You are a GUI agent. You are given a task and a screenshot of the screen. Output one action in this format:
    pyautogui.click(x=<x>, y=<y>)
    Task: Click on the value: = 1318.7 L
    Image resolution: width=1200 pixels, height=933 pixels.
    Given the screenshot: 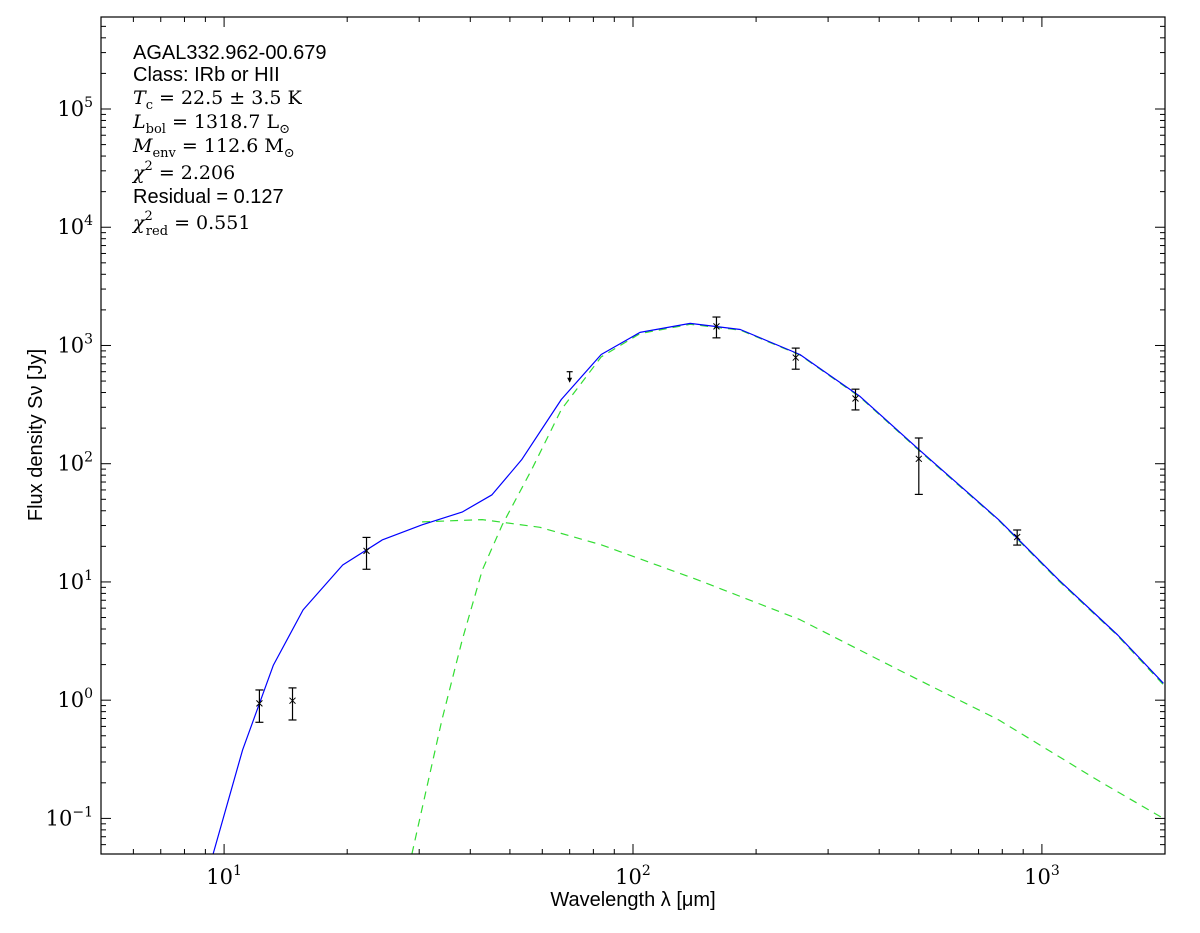 What is the action you would take?
    pyautogui.click(x=223, y=122)
    